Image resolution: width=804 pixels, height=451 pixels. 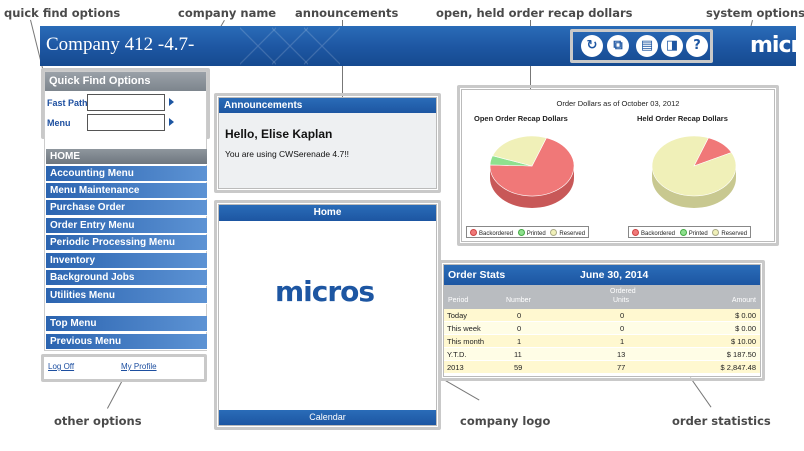 I want to click on table-row: Y.T.D. 11 13 $ 187.50, so click(x=602, y=354).